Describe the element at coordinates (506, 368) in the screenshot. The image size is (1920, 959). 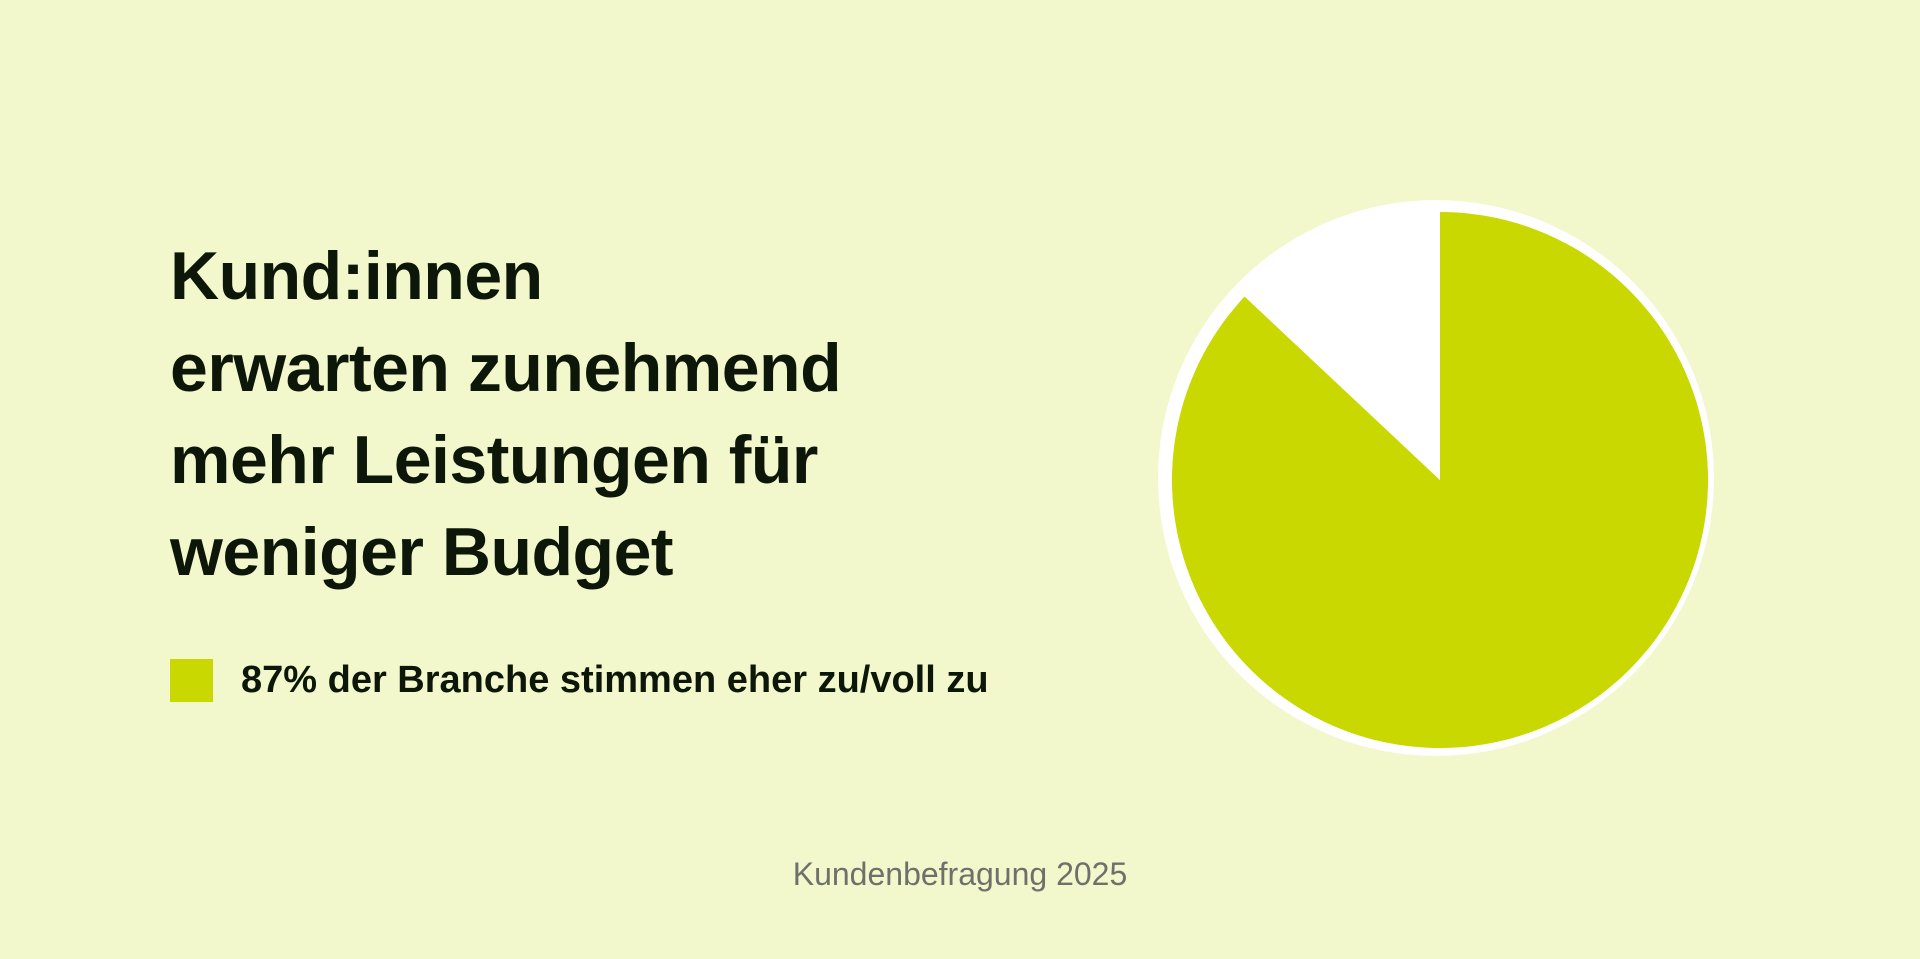
I see `headline-line-2: erwarten zunehmend` at that location.